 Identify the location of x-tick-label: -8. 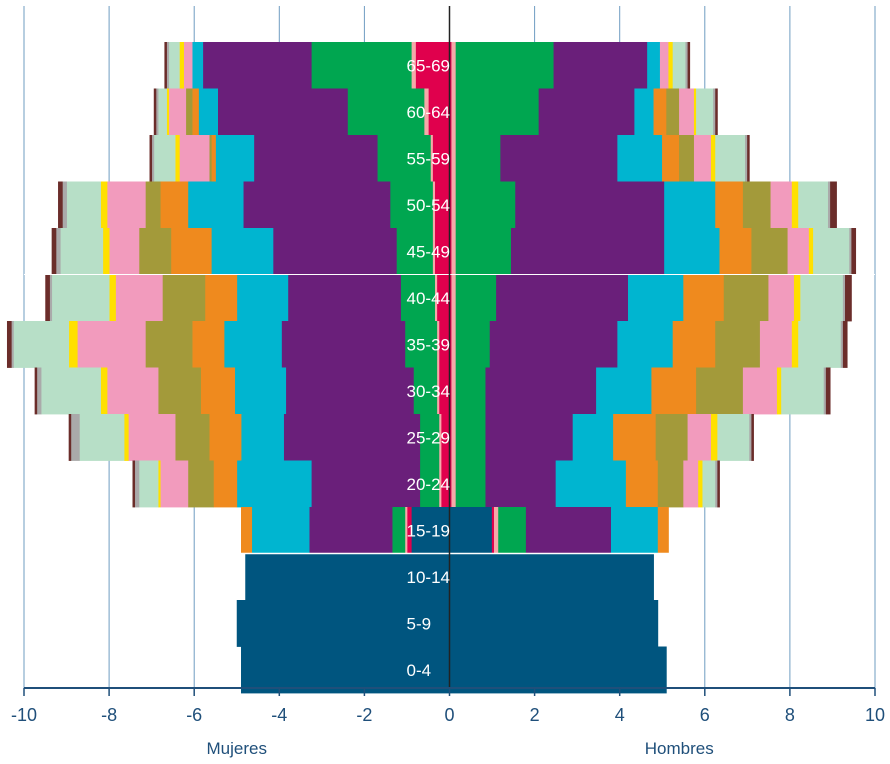
(109, 715).